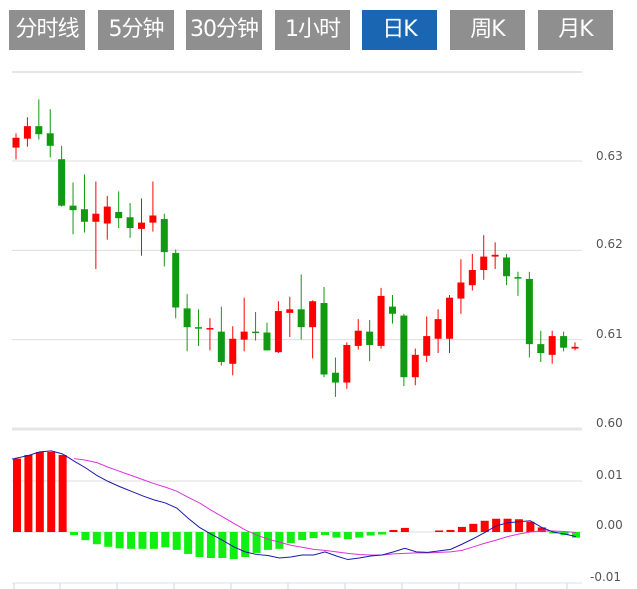 This screenshot has width=637, height=589. What do you see at coordinates (224, 30) in the screenshot?
I see `tab-30min: 30分钟` at bounding box center [224, 30].